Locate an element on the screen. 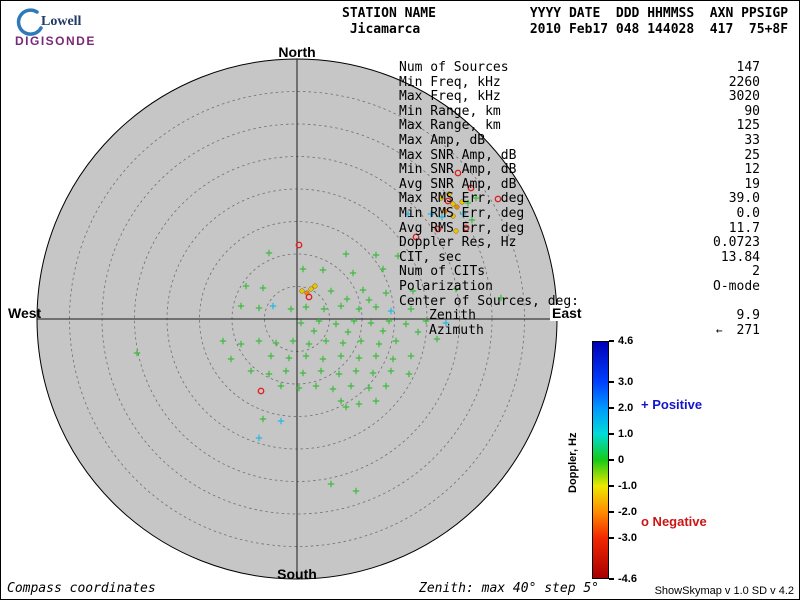 The image size is (800, 600). stat-value-group: 13.84 is located at coordinates (740, 257).